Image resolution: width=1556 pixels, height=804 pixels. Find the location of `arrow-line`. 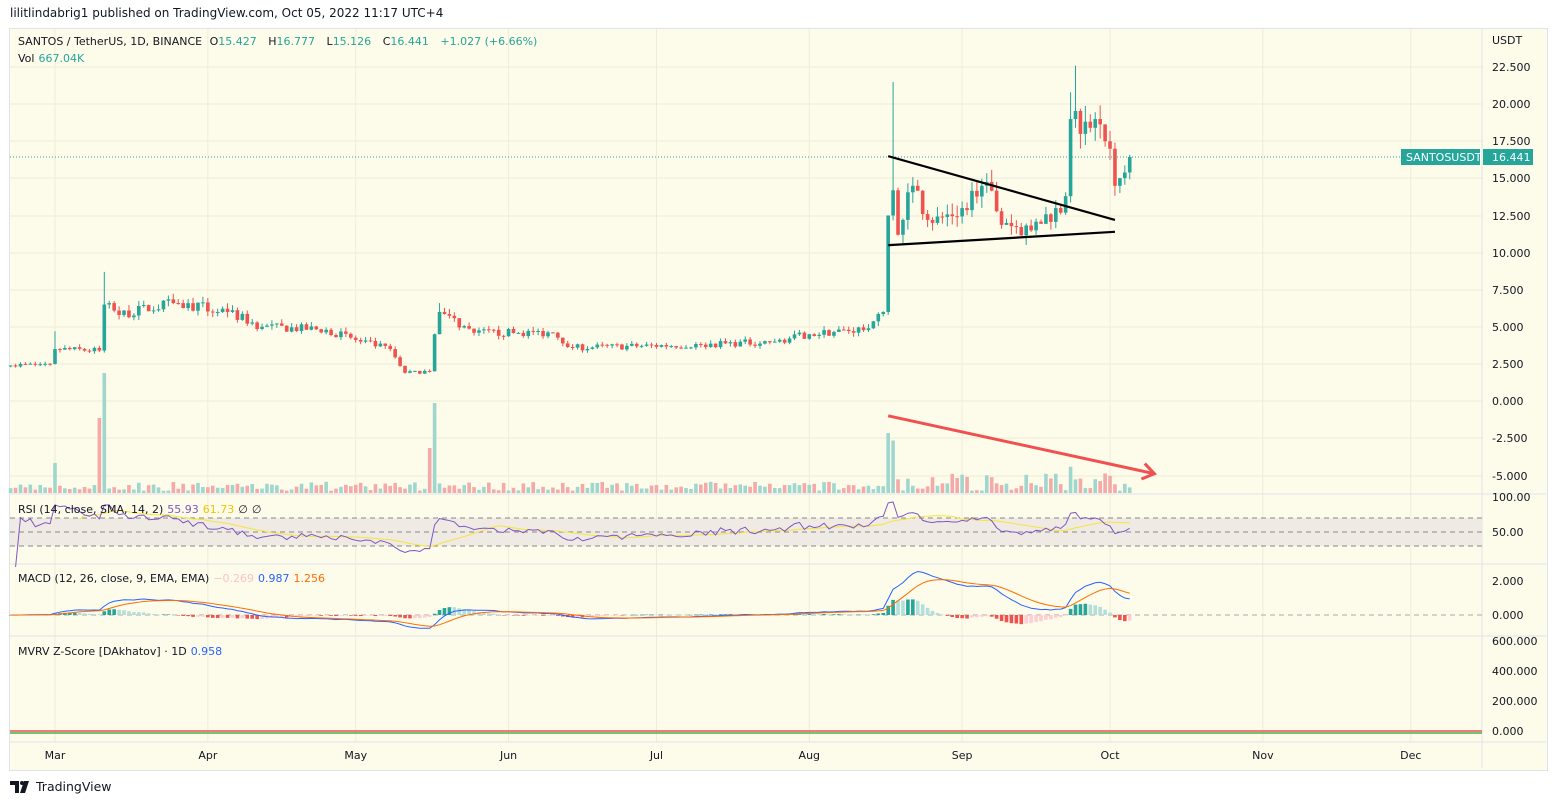

arrow-line is located at coordinates (1021, 445).